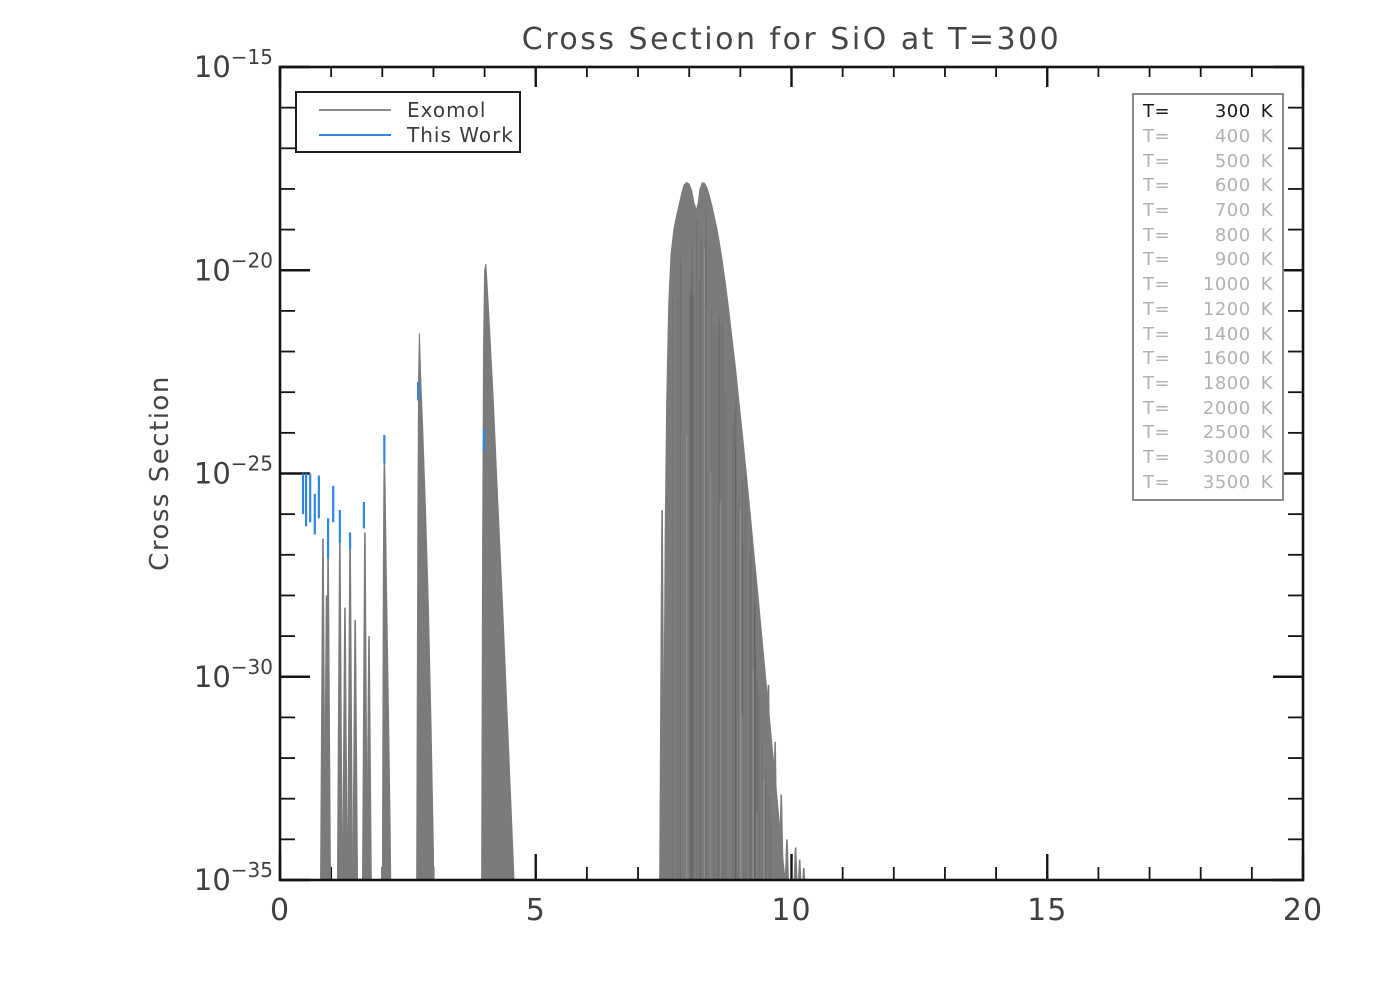 The height and width of the screenshot is (1000, 1400). What do you see at coordinates (1226, 482) in the screenshot?
I see `temp-entry-text: 3500` at bounding box center [1226, 482].